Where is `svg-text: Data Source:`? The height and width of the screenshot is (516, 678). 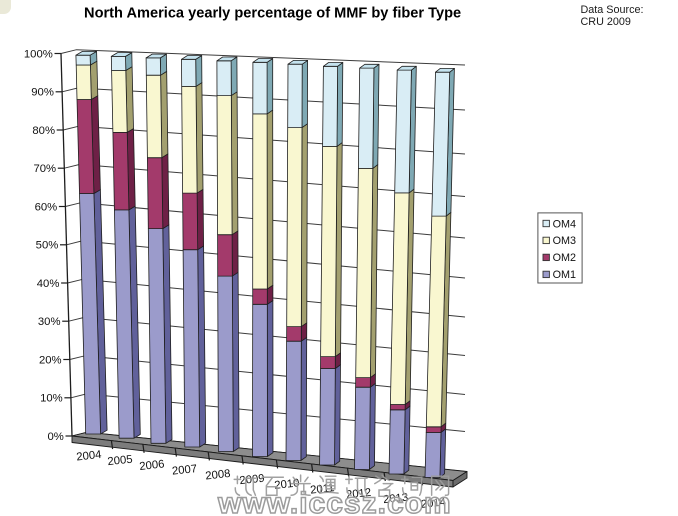
svg-text: Data Source: is located at coordinates (612, 10).